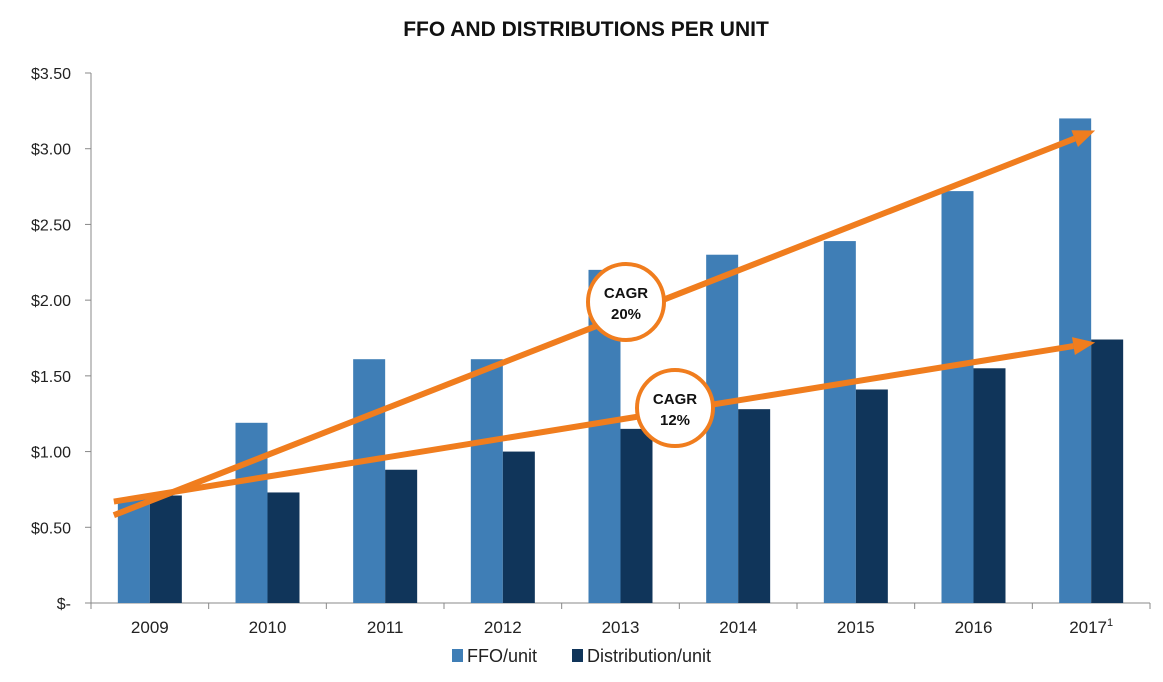  What do you see at coordinates (51, 150) in the screenshot?
I see `y-tick-label: $3.00` at bounding box center [51, 150].